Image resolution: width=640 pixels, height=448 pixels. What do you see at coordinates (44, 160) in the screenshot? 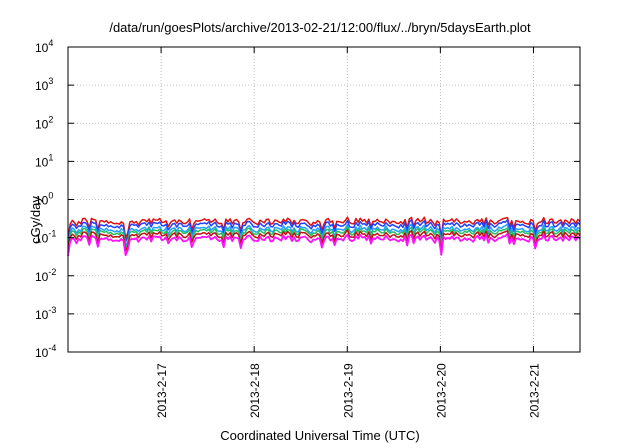
I see `y-tick-label: 10¹` at bounding box center [44, 160].